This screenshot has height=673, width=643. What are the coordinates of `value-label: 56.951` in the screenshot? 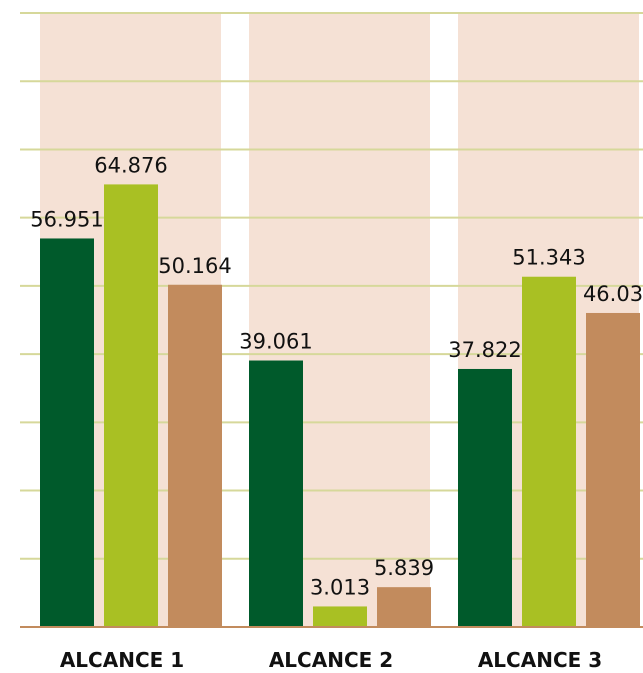 It's located at (66, 219).